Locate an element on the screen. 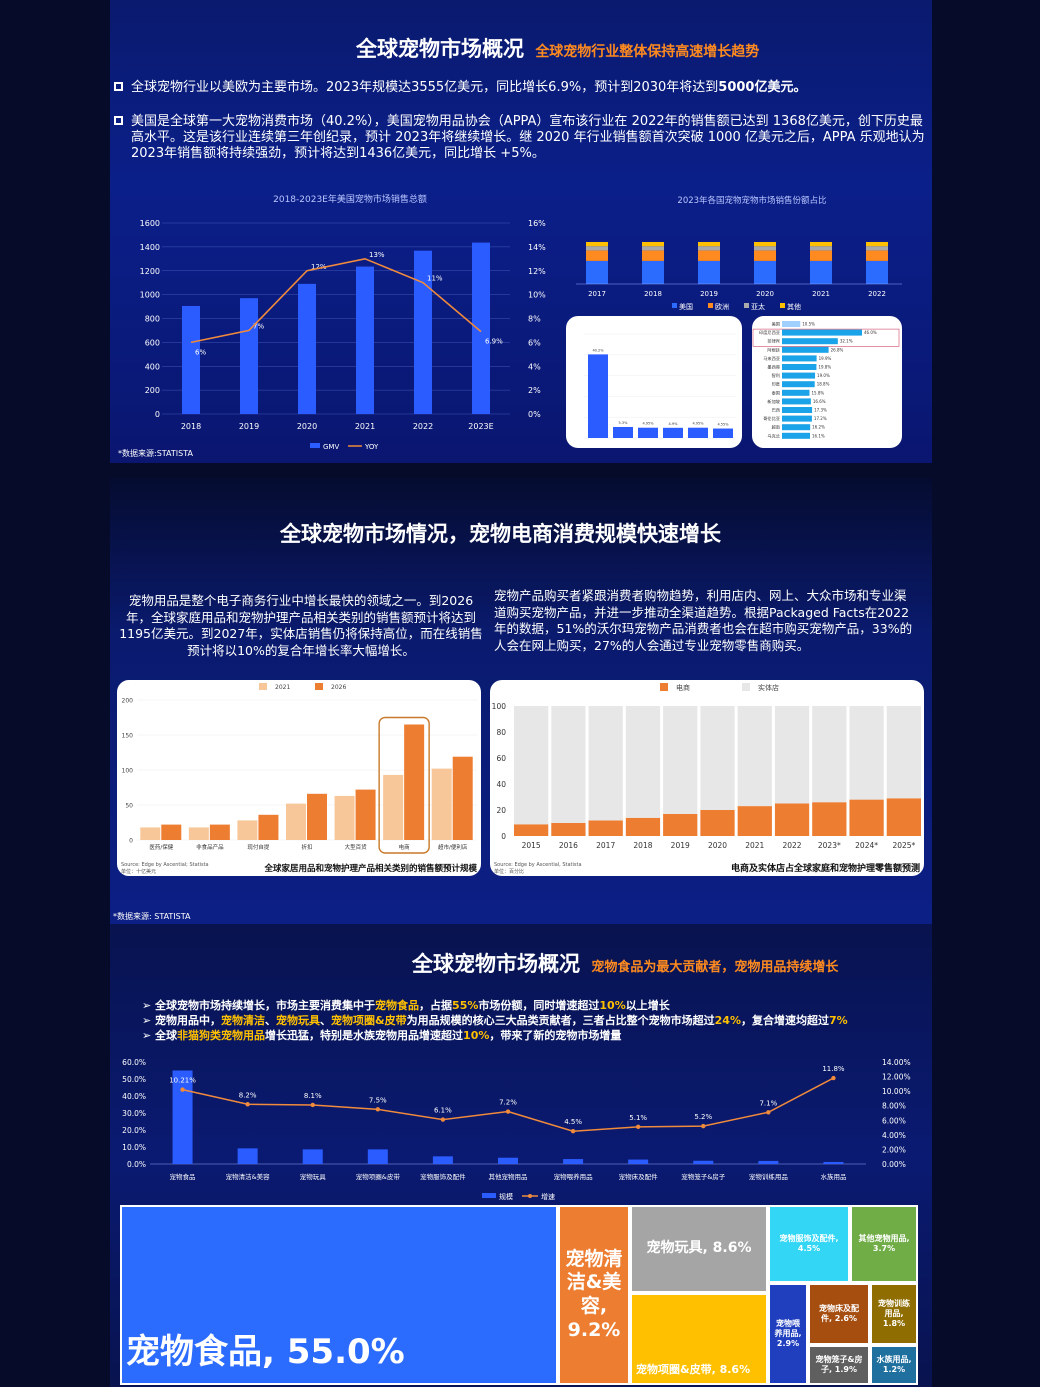 The image size is (1040, 1387). chart-source: Source: Edge by Ascential, Statista is located at coordinates (538, 865).